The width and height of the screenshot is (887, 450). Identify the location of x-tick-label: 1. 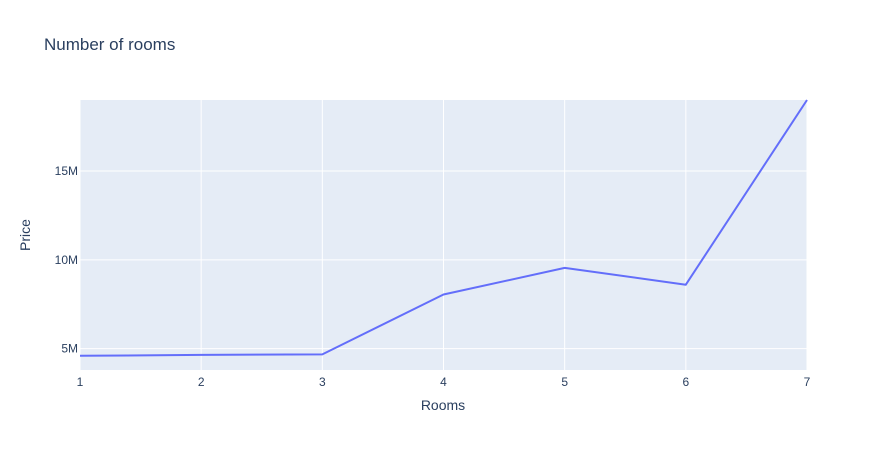
(80, 382).